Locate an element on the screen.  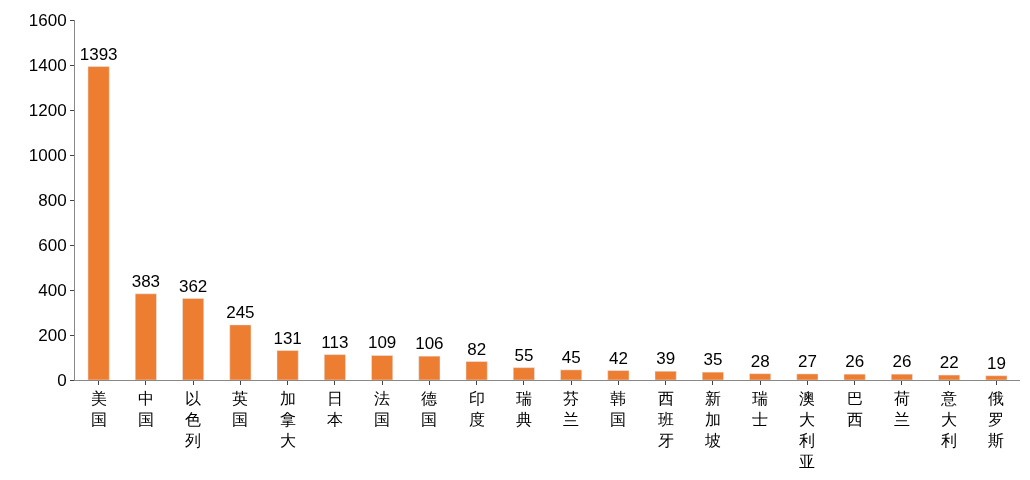
data-label: 383 is located at coordinates (146, 281).